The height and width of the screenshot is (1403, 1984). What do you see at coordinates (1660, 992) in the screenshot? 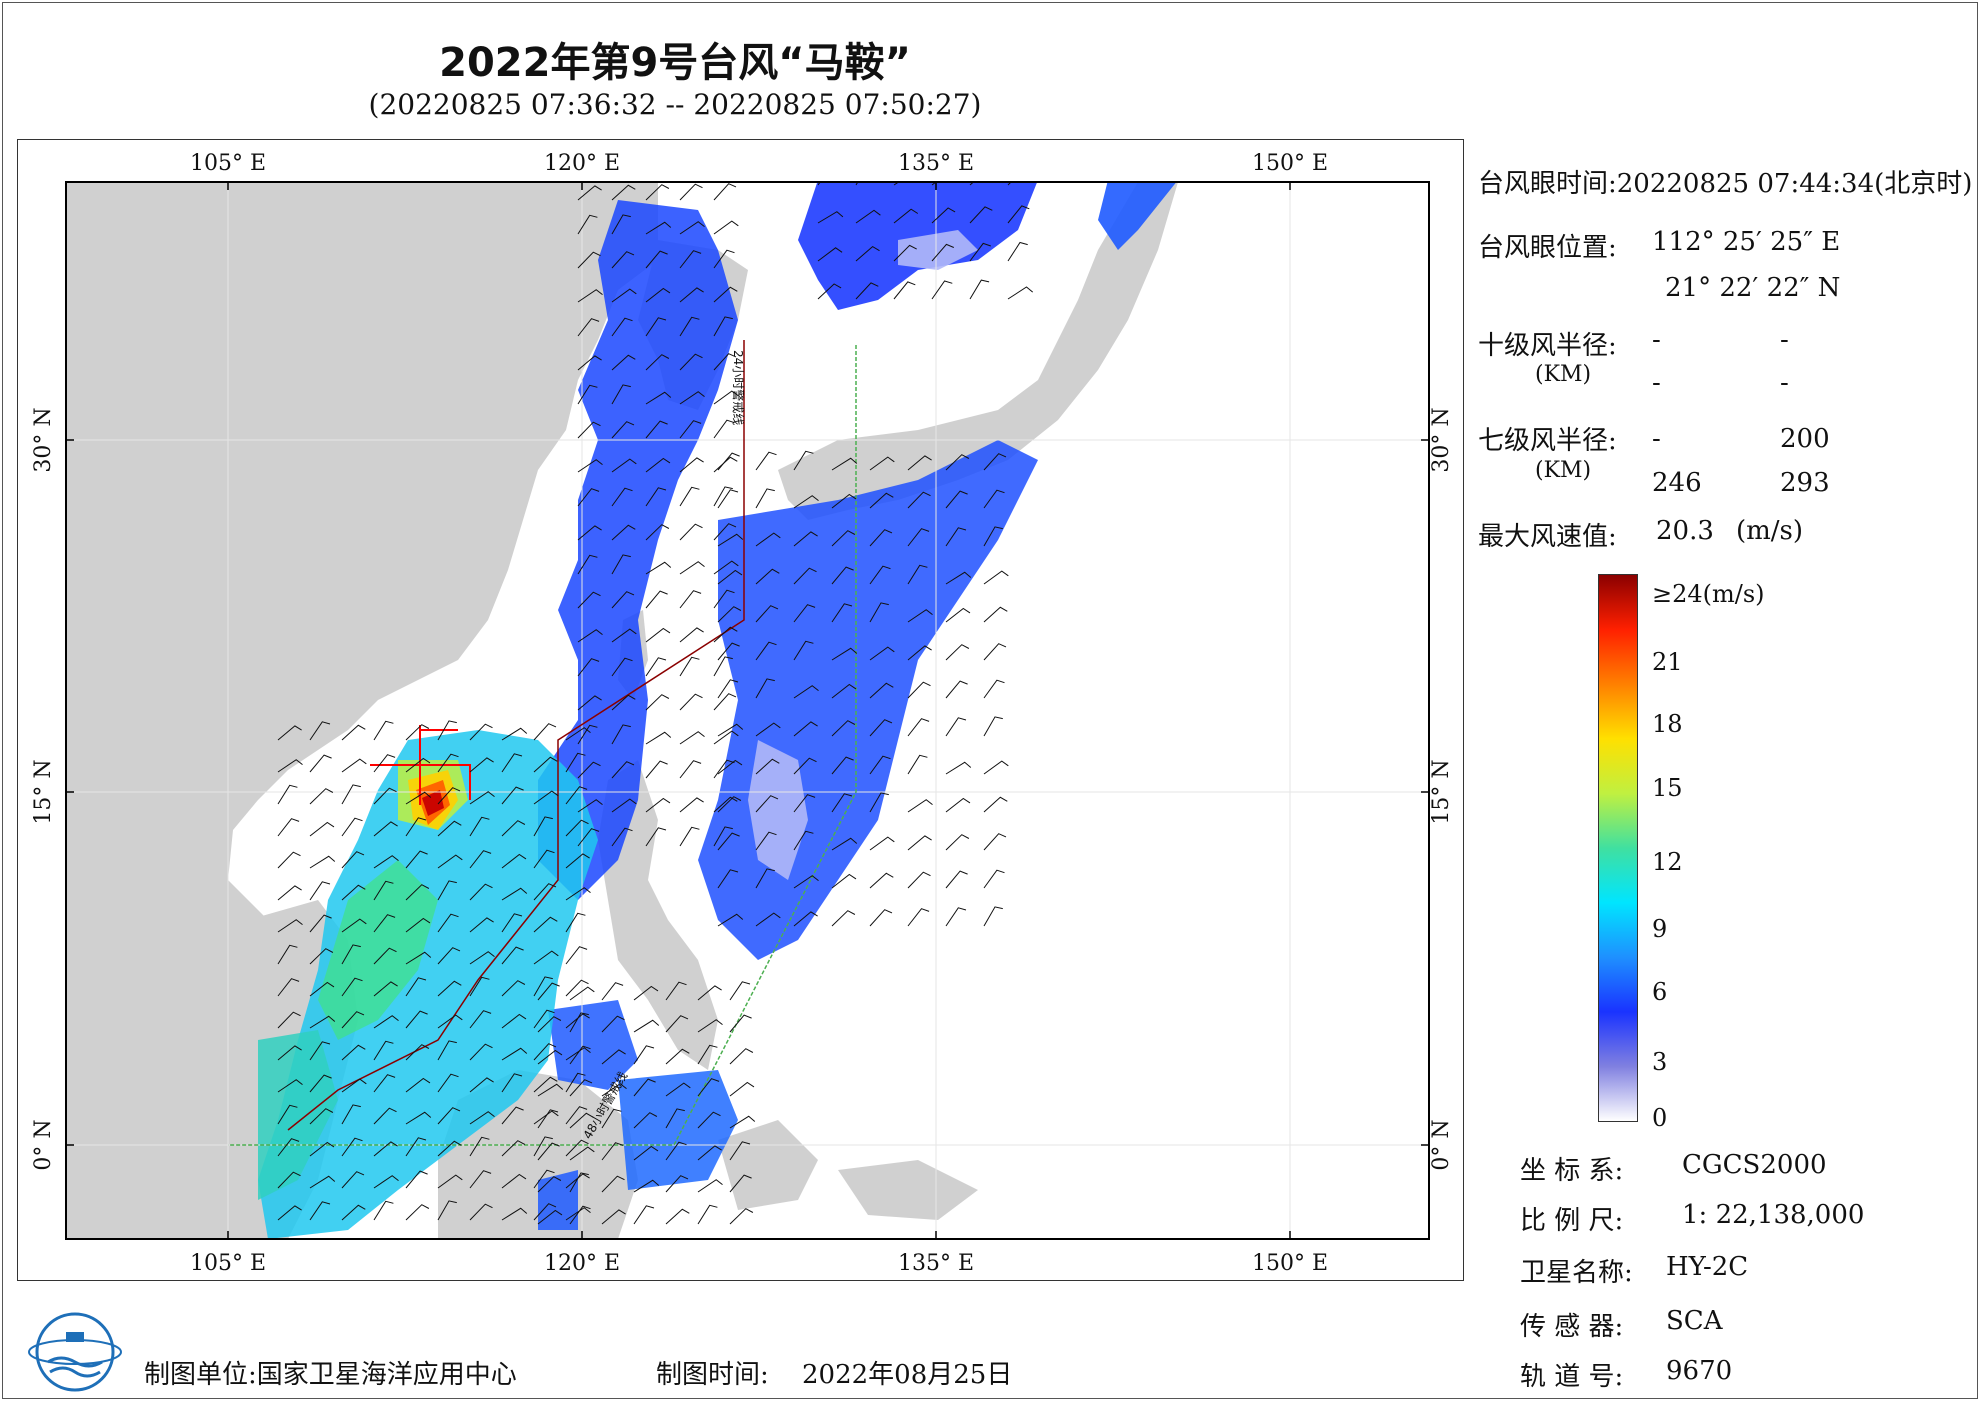
I see `colorbar-label-6: 6` at bounding box center [1660, 992].